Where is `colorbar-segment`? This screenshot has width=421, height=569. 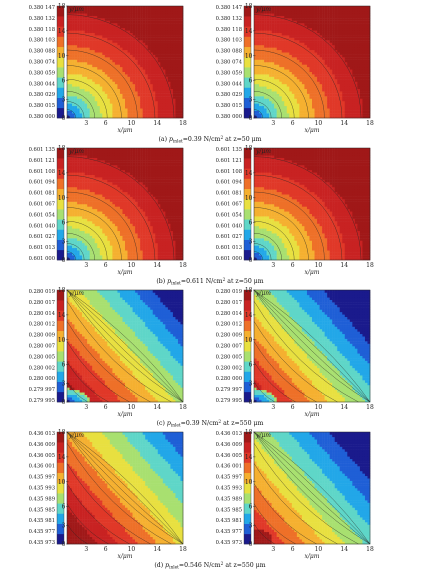
colorbar-segment is located at coordinates (60, 224).